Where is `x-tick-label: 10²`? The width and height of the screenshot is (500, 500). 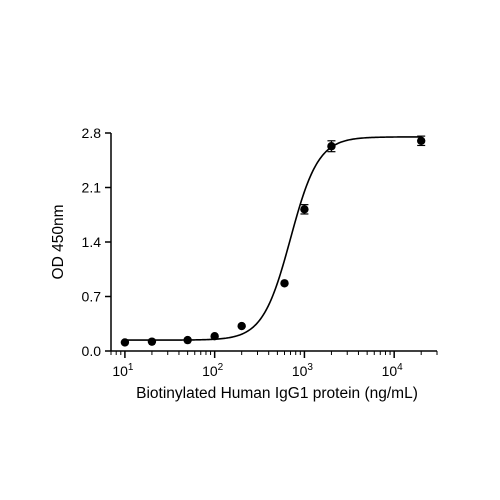 x-tick-label: 10² is located at coordinates (213, 370).